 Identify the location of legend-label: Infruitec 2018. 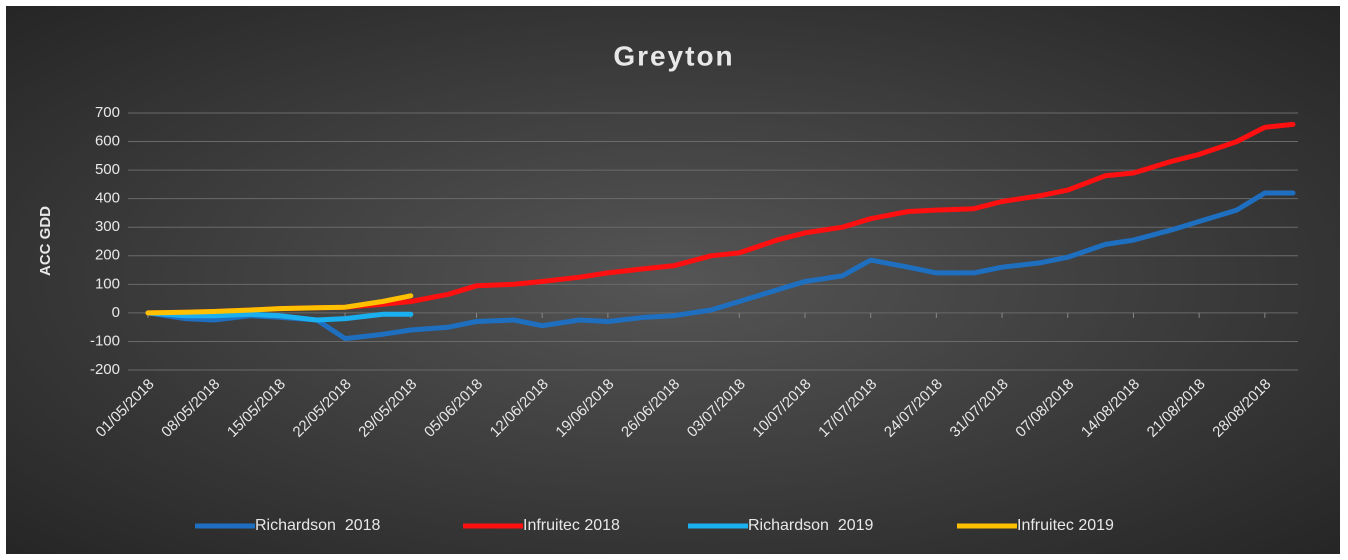
(571, 525).